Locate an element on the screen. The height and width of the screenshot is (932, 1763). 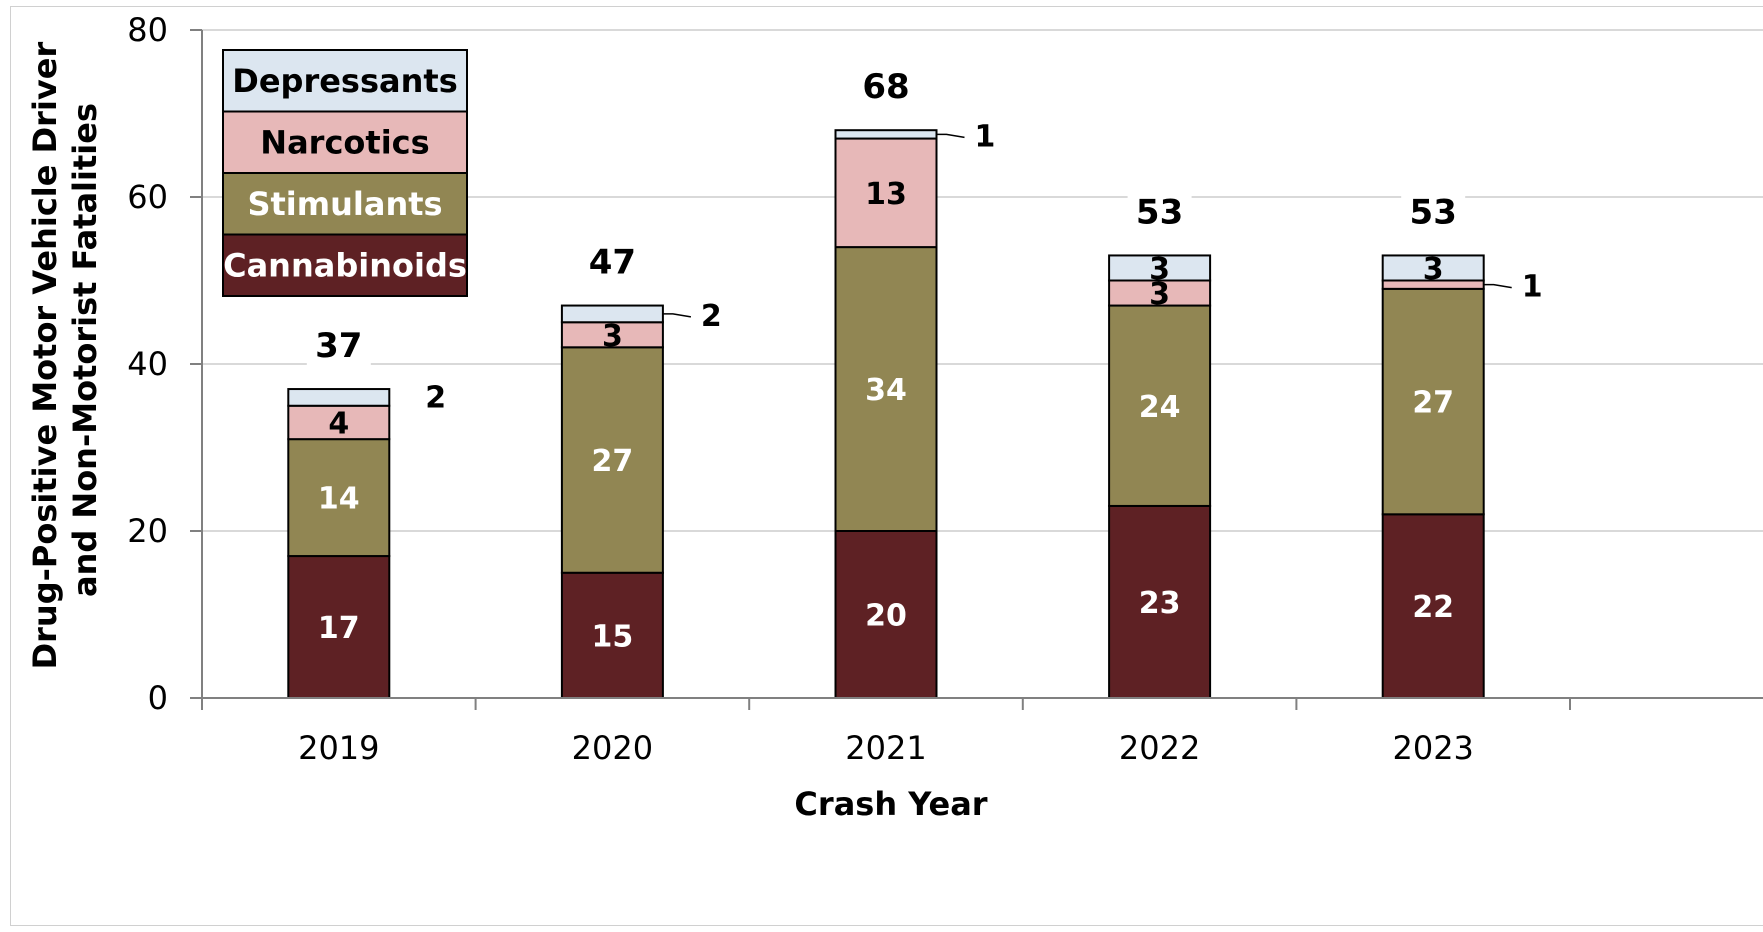
legend-label-depressants: Depressants is located at coordinates (344, 81).